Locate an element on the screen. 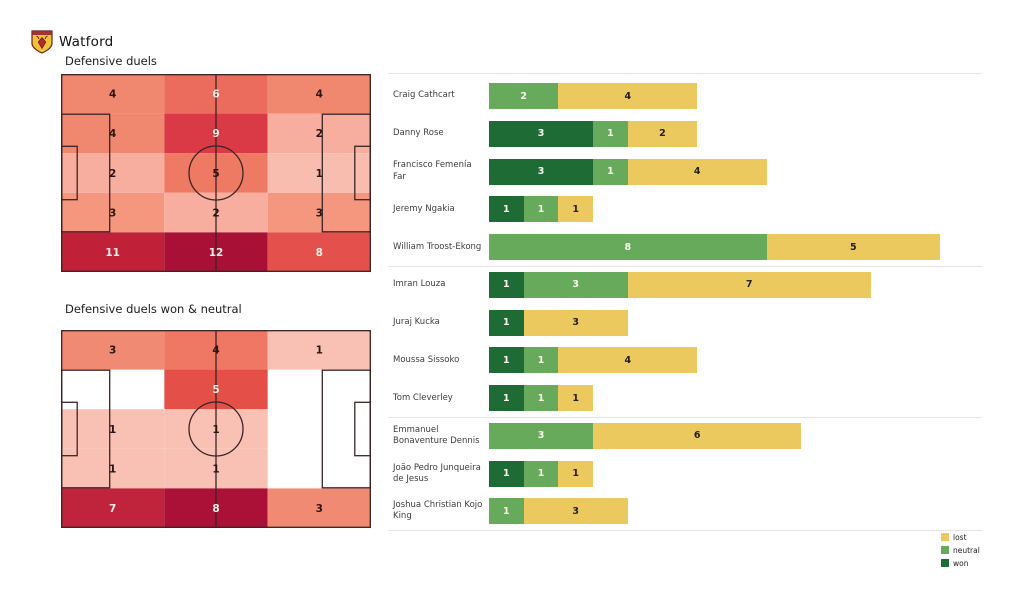  crest-hart is located at coordinates (42, 43).